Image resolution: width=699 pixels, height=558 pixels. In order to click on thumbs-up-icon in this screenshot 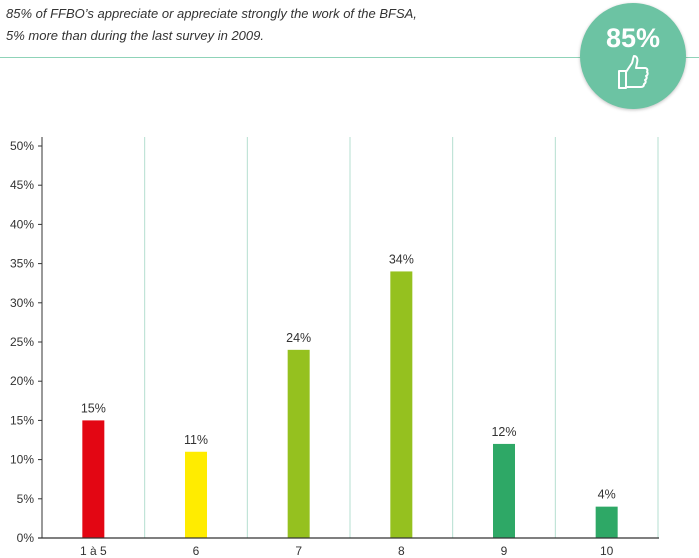, I will do `click(633, 72)`.